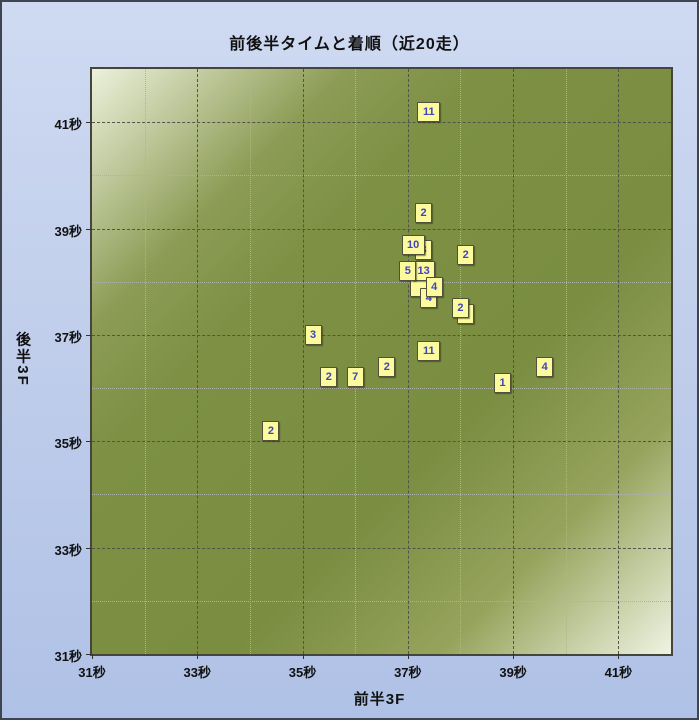  I want to click on data-point-marker: 1, so click(503, 382).